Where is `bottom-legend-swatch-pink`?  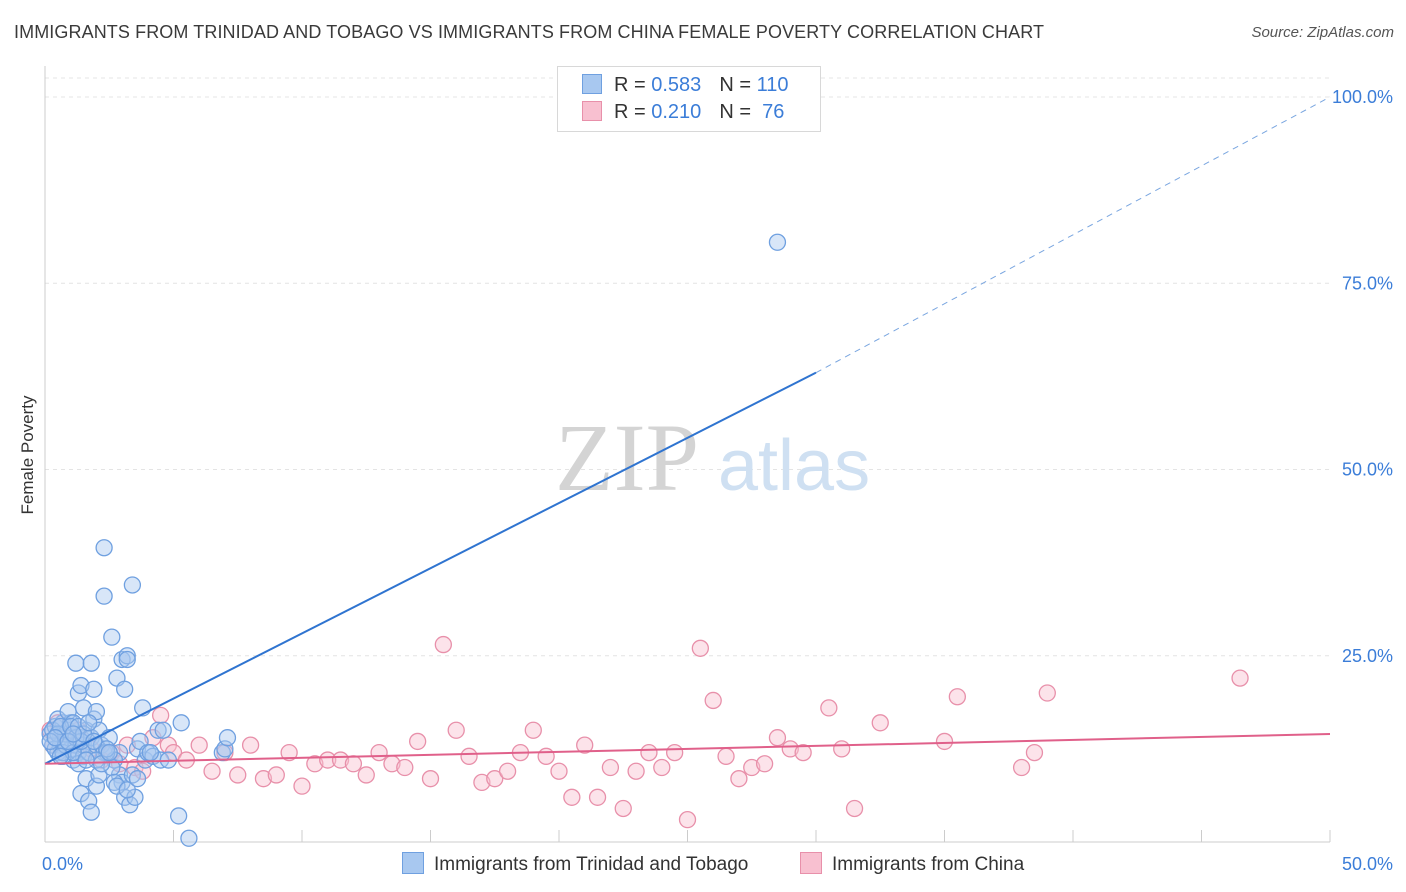
bottom-legend-swatch-pink is located at coordinates (811, 863).